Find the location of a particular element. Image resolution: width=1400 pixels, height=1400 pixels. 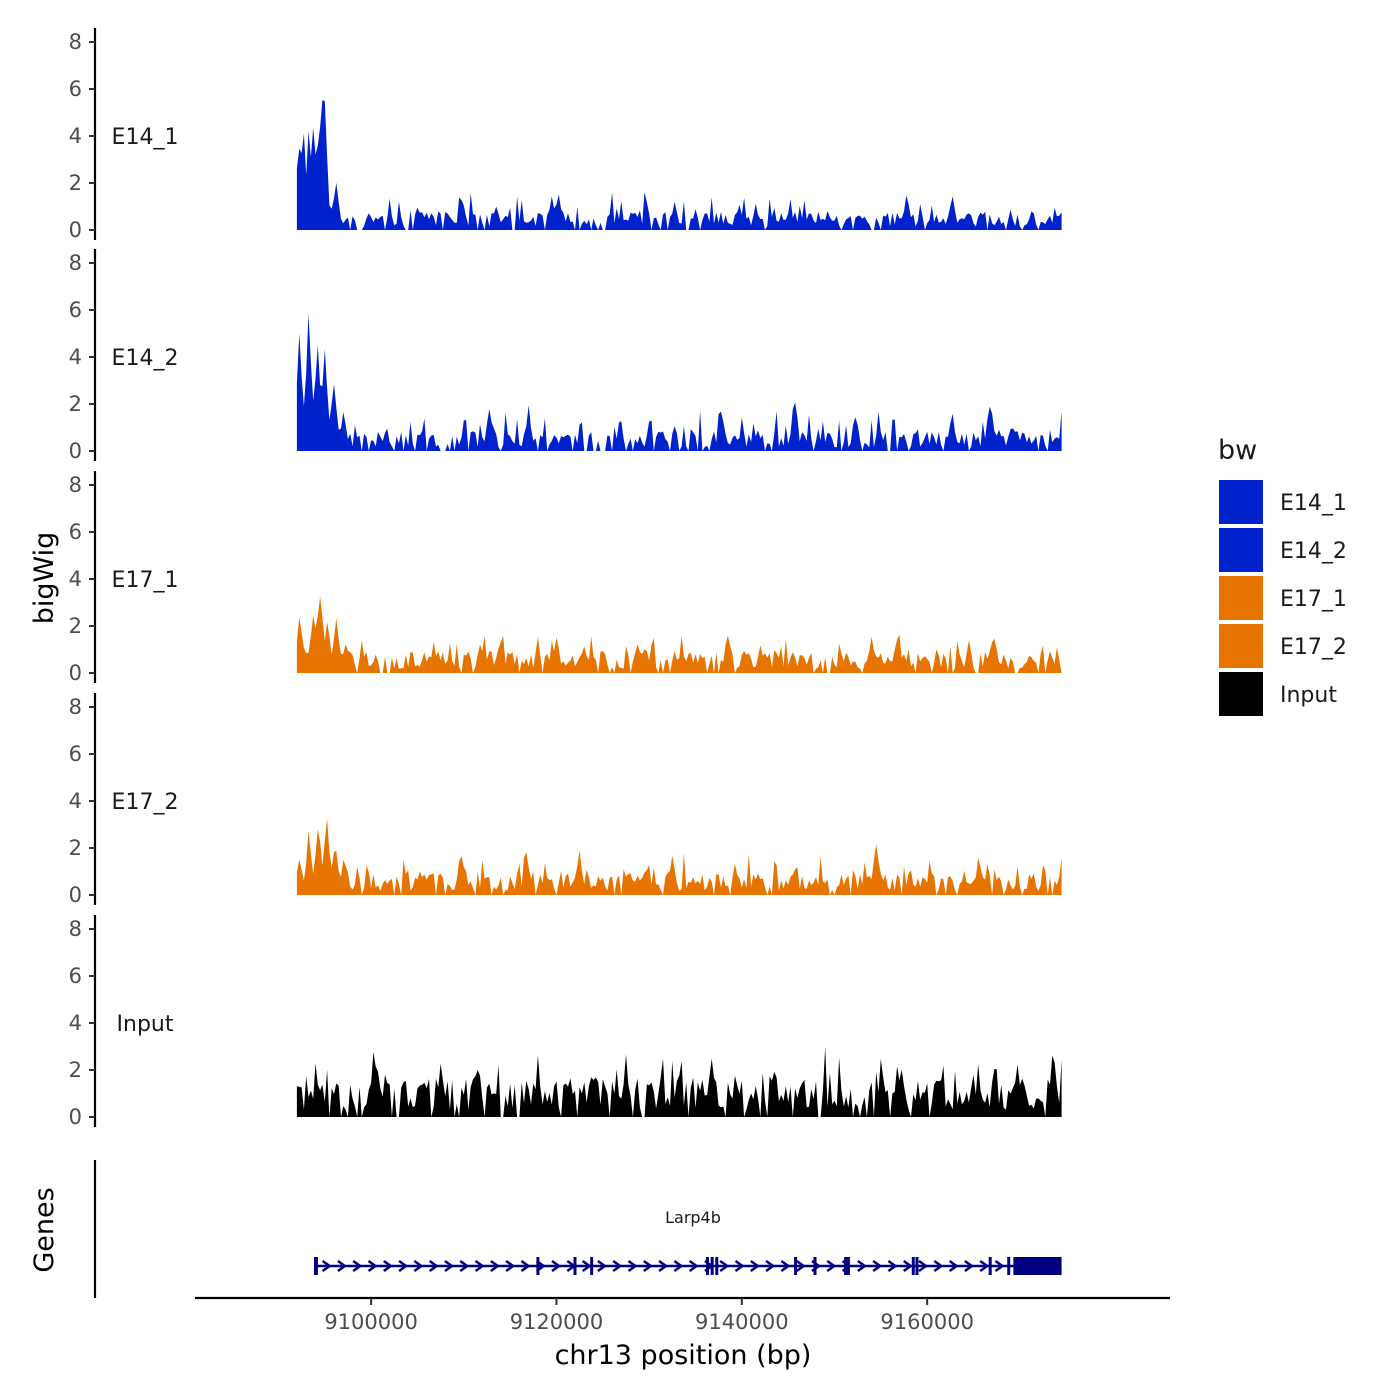

track-input: 0 2 4 6 8 Input is located at coordinates (565, 1022).